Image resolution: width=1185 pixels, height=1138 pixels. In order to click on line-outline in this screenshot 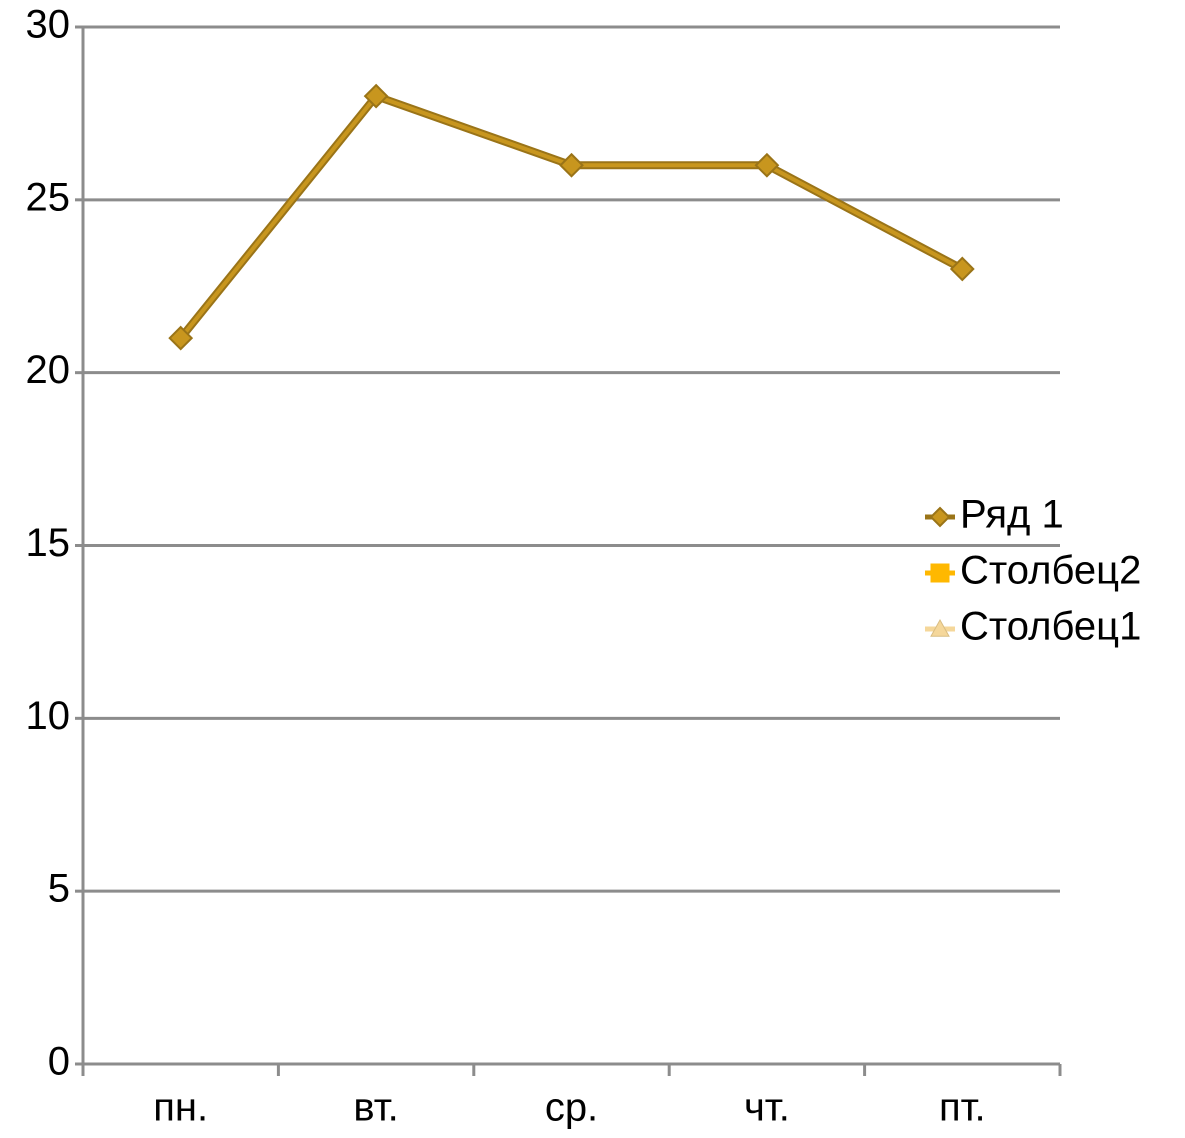, I will do `click(571, 216)`.